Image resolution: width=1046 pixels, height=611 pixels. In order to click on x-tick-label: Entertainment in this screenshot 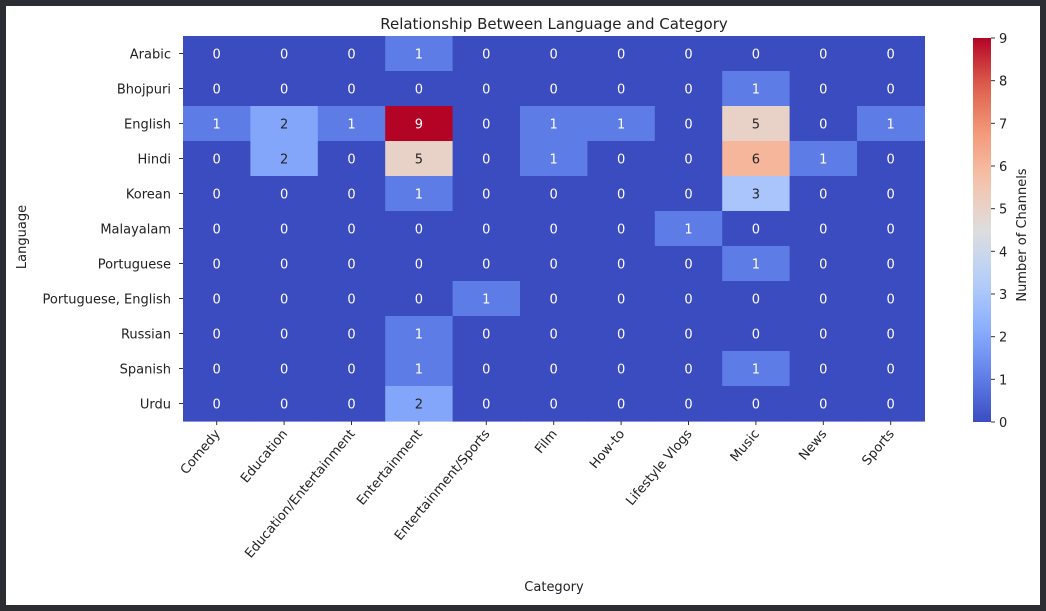, I will do `click(390, 468)`.